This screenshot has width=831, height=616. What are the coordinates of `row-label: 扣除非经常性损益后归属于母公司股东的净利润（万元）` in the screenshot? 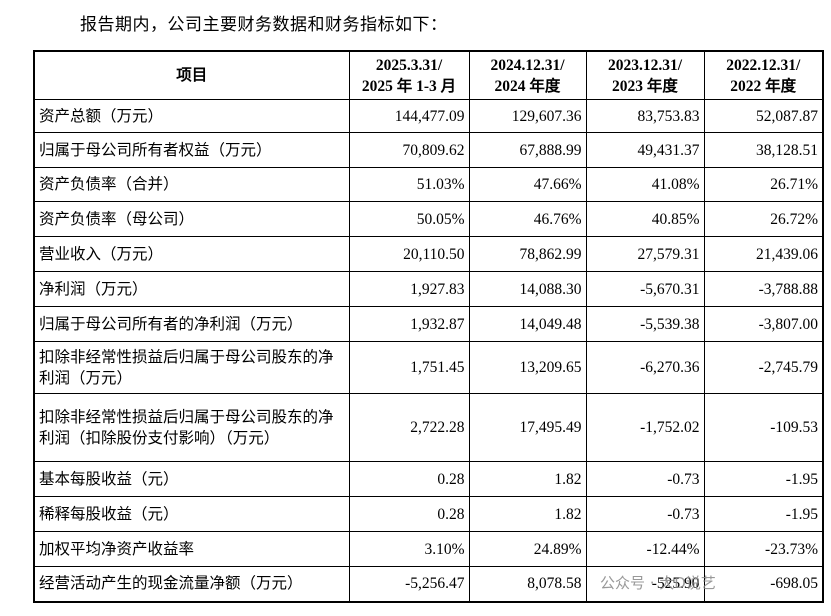 It's located at (191, 367).